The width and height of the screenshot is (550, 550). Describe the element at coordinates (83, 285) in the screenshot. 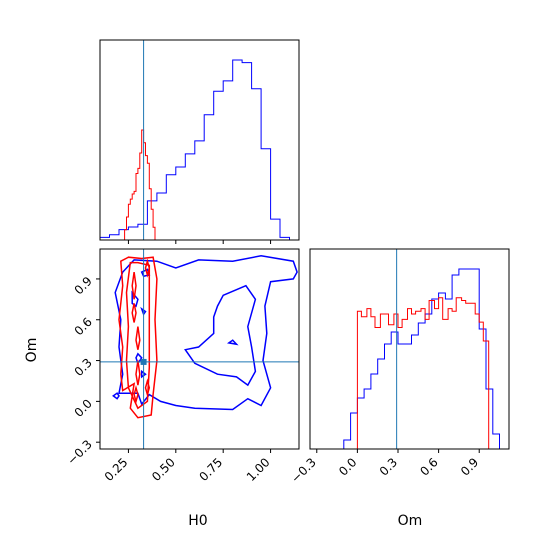

I see `joint-ytick-label: 0.9` at that location.